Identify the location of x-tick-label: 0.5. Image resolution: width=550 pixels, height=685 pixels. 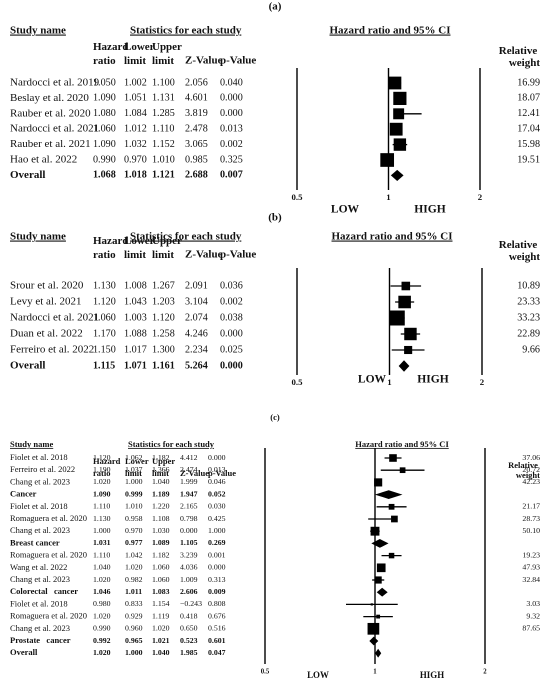
(265, 672).